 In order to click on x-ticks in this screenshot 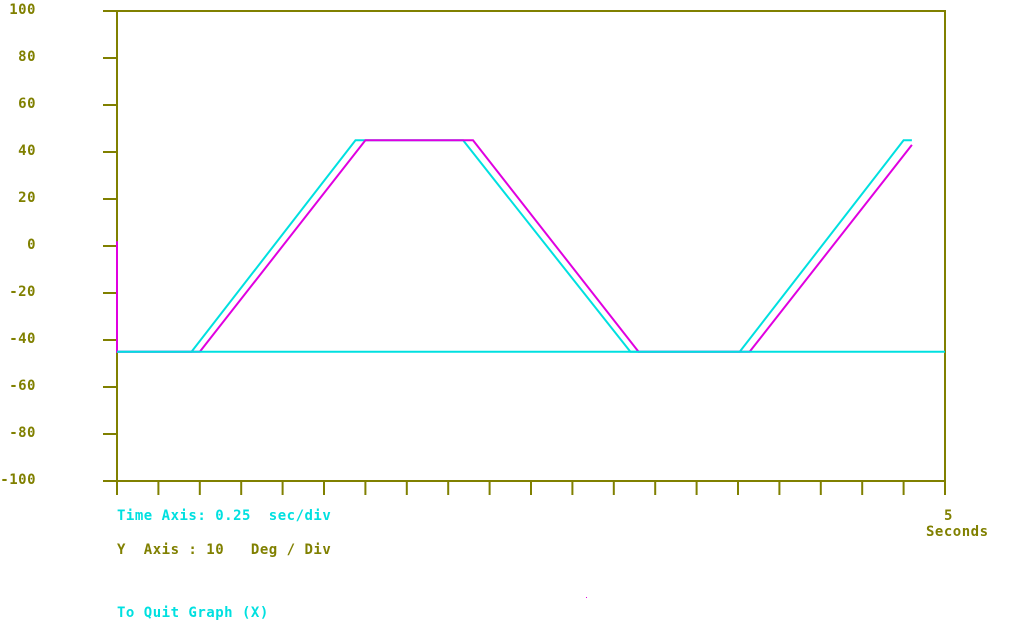, I will do `click(531, 488)`.